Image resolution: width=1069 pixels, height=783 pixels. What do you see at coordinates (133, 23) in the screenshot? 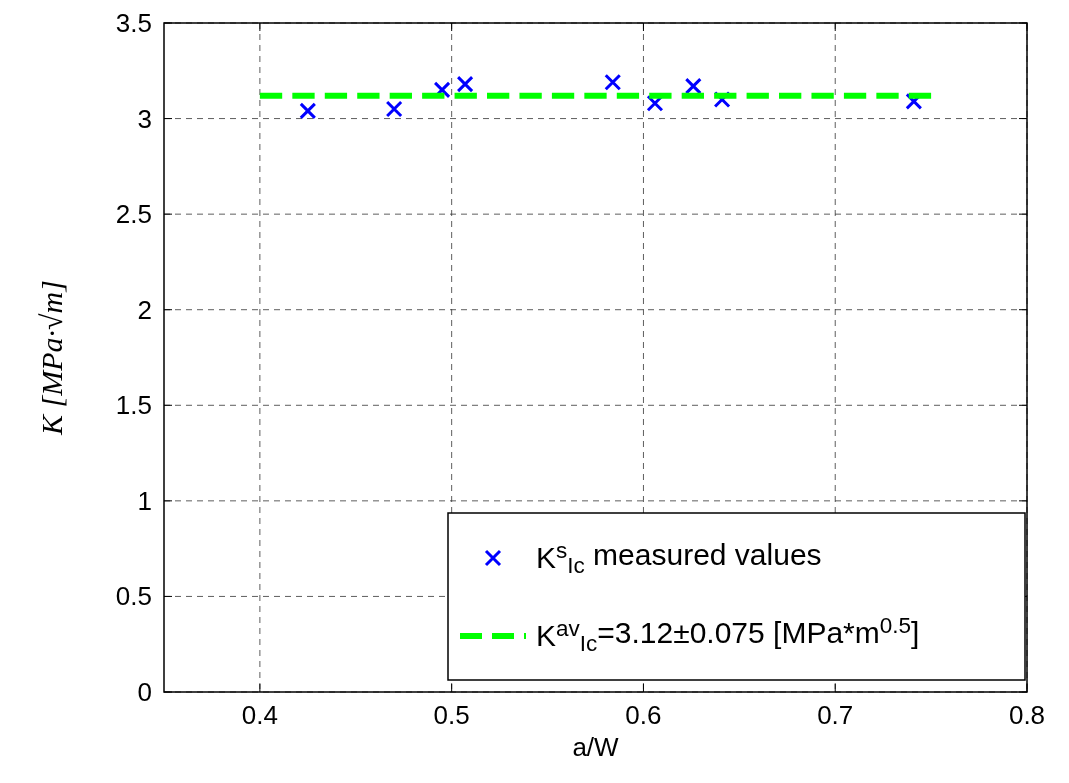
I see `y-tick-label: 3.5` at bounding box center [133, 23].